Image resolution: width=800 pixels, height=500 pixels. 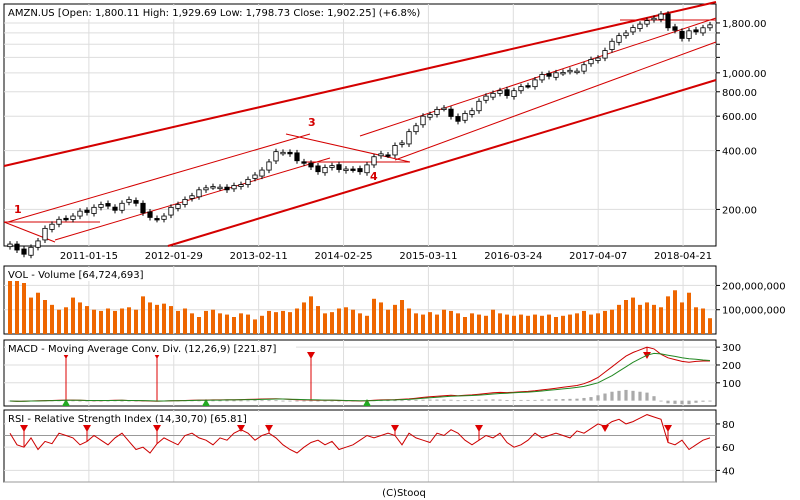 I want to click on volume-y-tick-label: 100,000,000, so click(x=754, y=311).